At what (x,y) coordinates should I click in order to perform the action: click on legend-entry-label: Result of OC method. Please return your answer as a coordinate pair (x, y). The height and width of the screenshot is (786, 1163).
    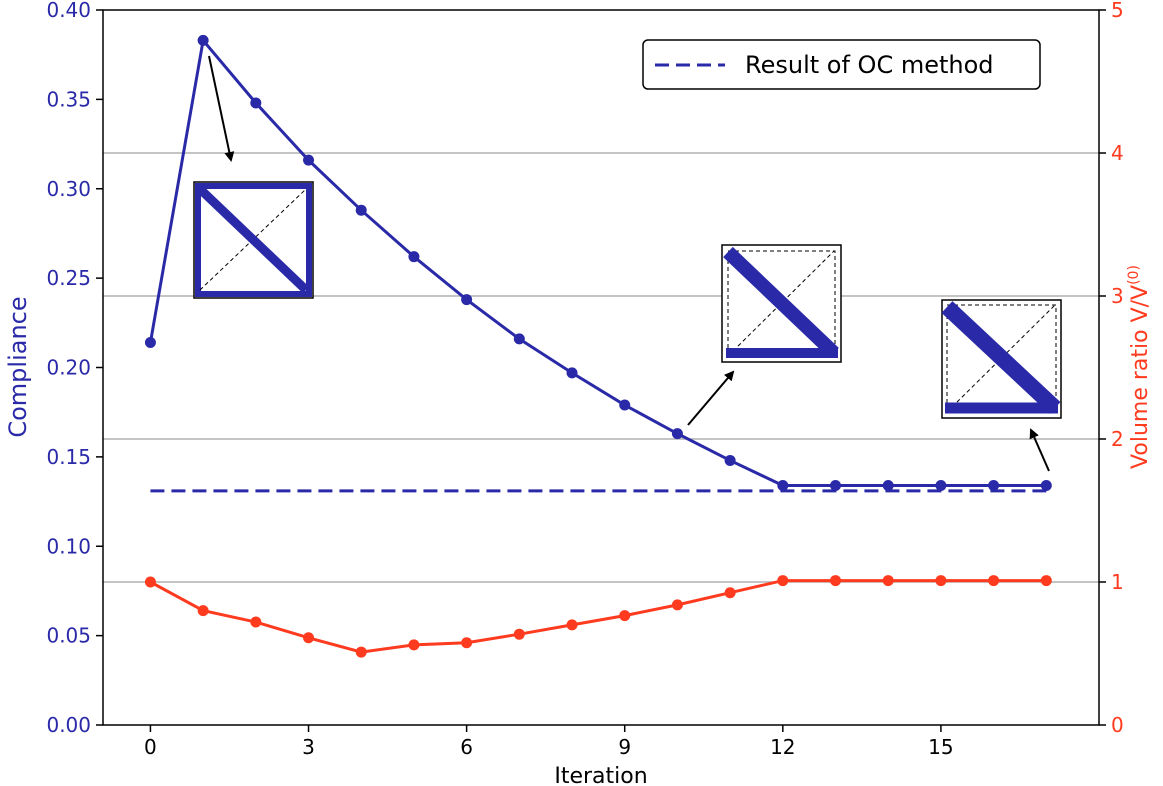
    Looking at the image, I should click on (869, 65).